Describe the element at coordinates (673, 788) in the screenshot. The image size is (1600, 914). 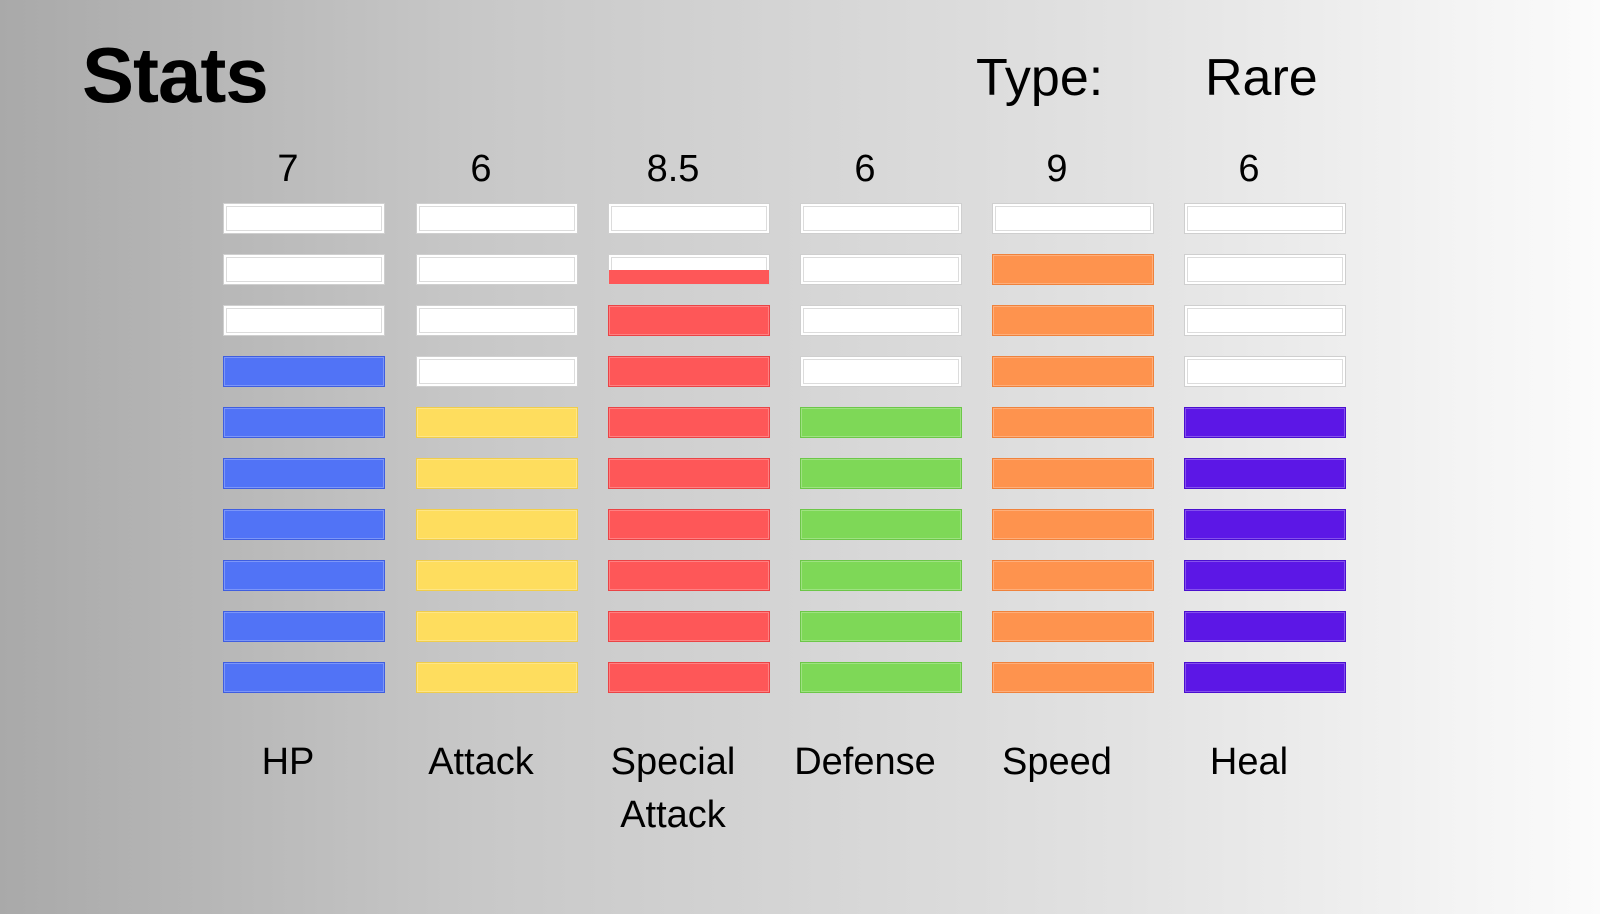
I see `stat-label: Special Attack` at that location.